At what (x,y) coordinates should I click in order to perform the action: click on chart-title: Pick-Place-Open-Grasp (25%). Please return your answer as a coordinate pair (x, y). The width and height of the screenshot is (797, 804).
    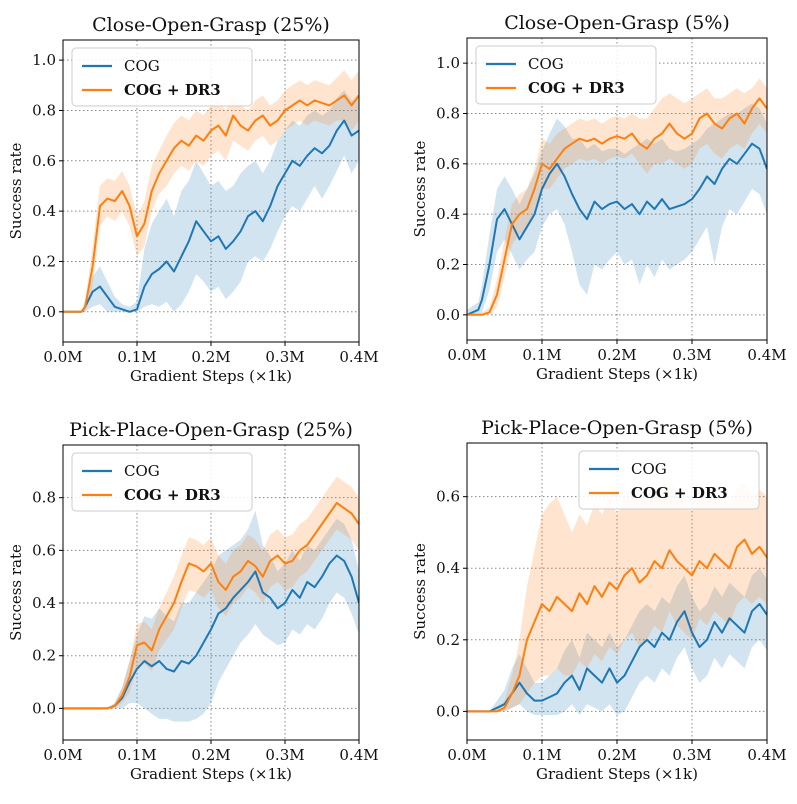
    Looking at the image, I should click on (211, 430).